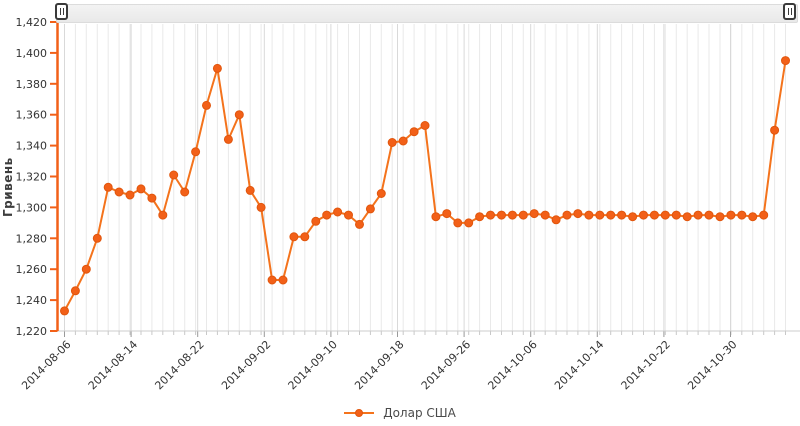 This screenshot has width=800, height=426. Describe the element at coordinates (32, 300) in the screenshot. I see `y-tick-label: 1,240` at that location.